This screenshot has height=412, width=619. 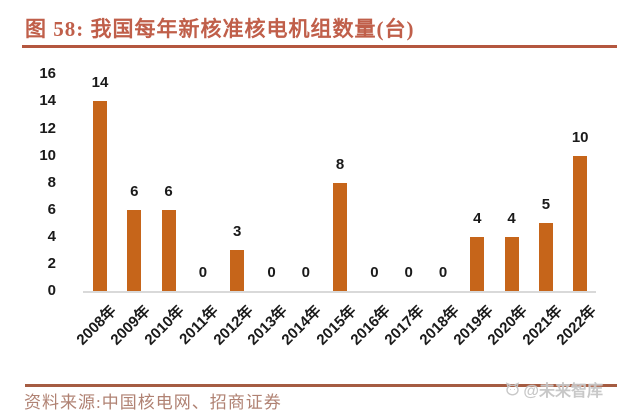 What do you see at coordinates (408, 272) in the screenshot?
I see `value-label-2017年: 0` at bounding box center [408, 272].